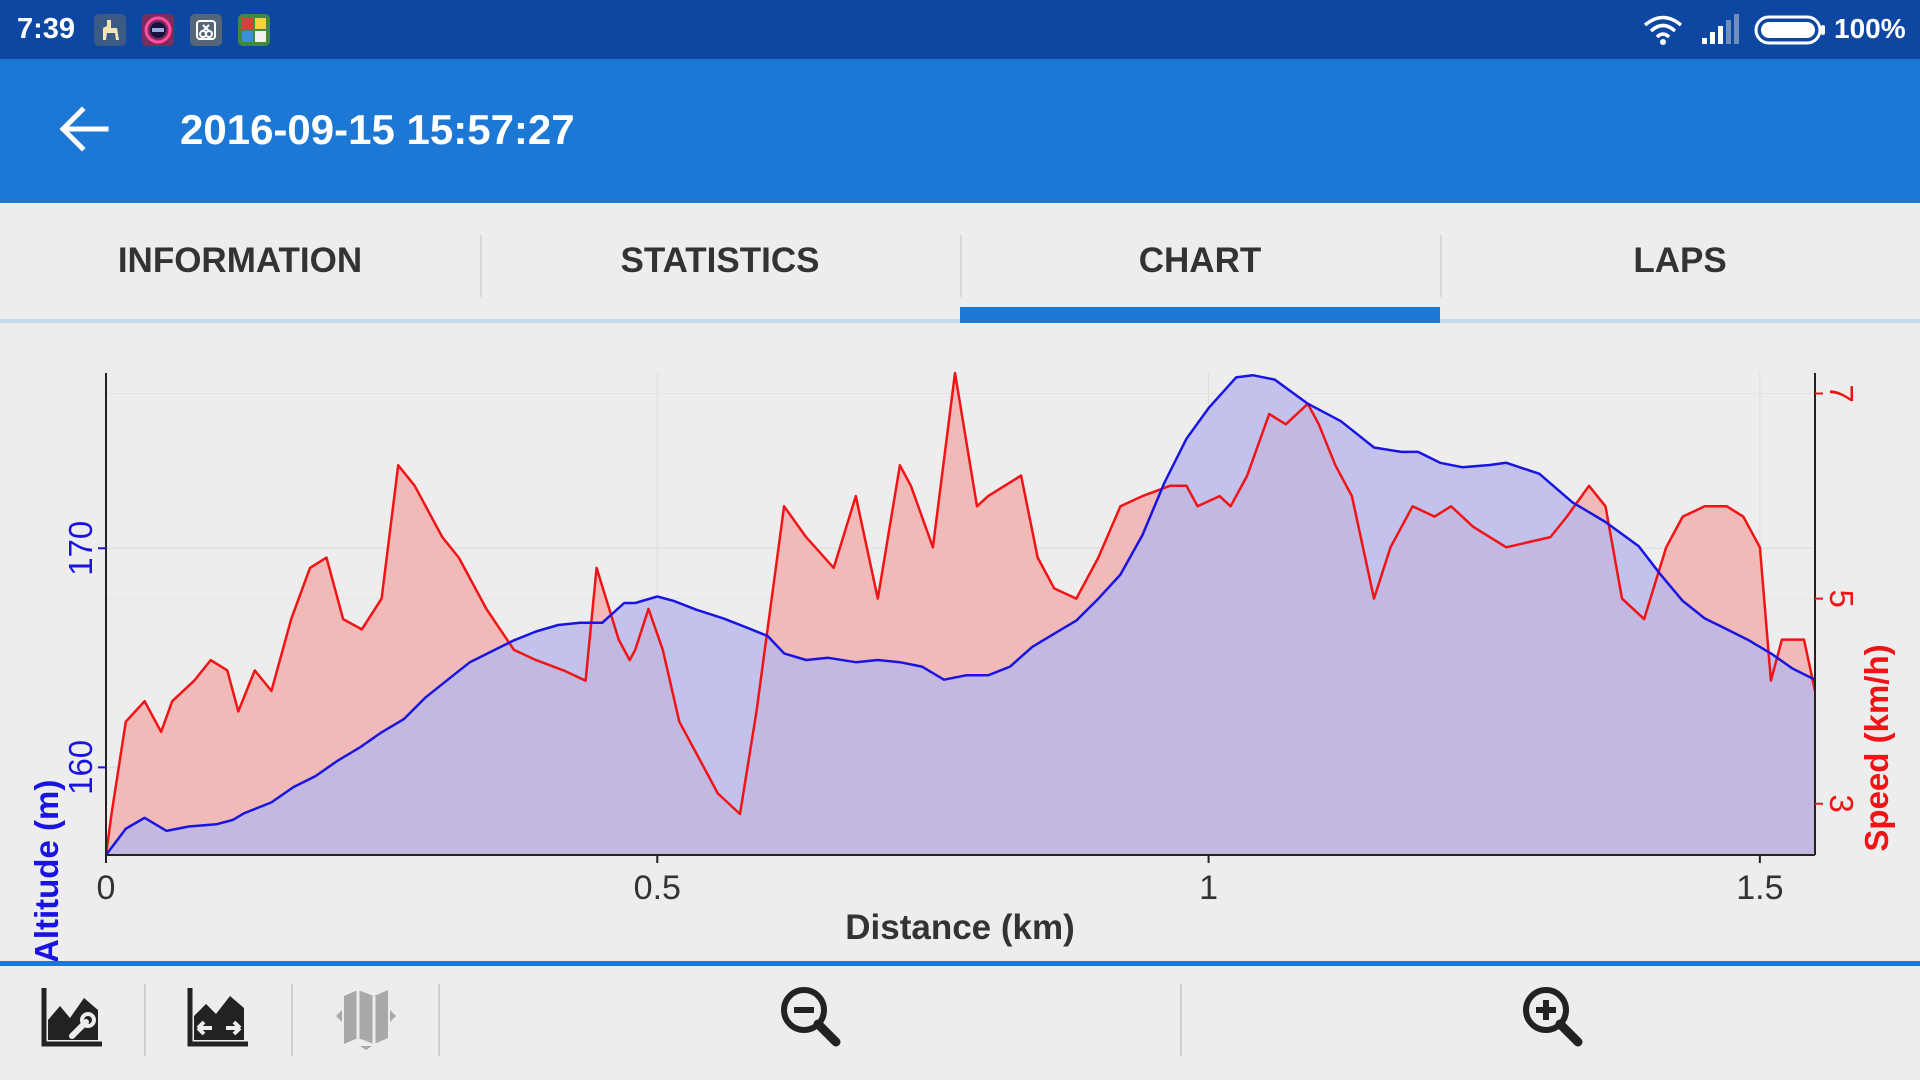  What do you see at coordinates (1841, 804) in the screenshot?
I see `right-tick-label: 3` at bounding box center [1841, 804].